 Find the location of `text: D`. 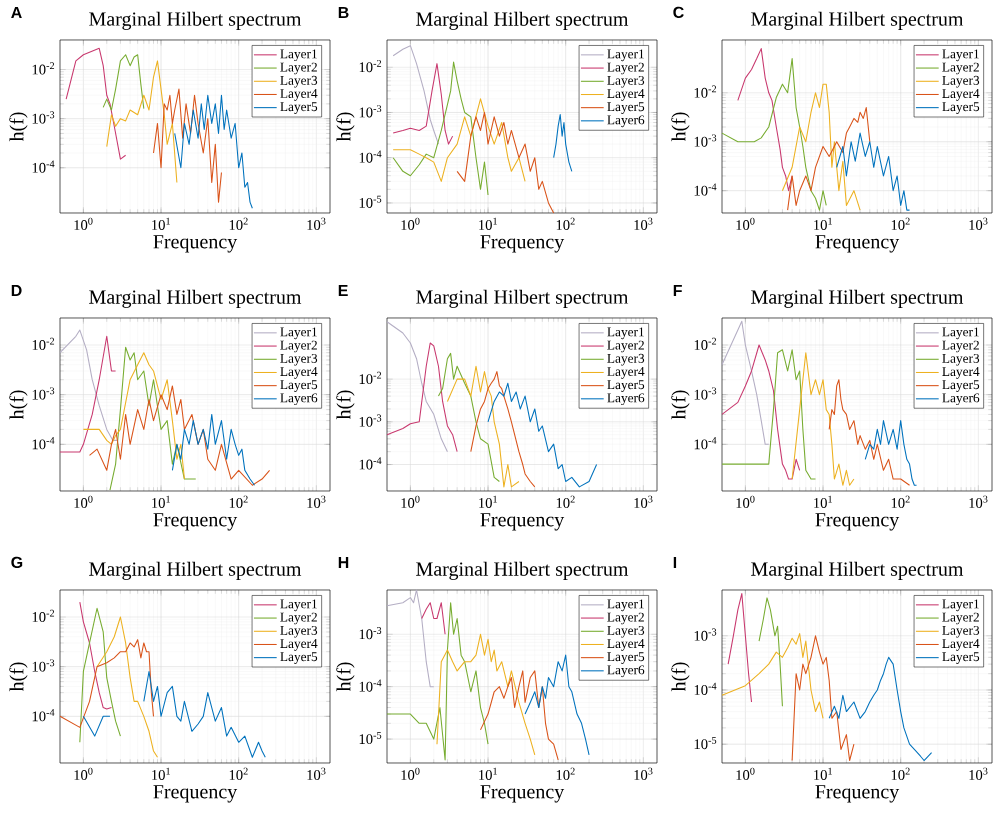

text: D is located at coordinates (16, 290).